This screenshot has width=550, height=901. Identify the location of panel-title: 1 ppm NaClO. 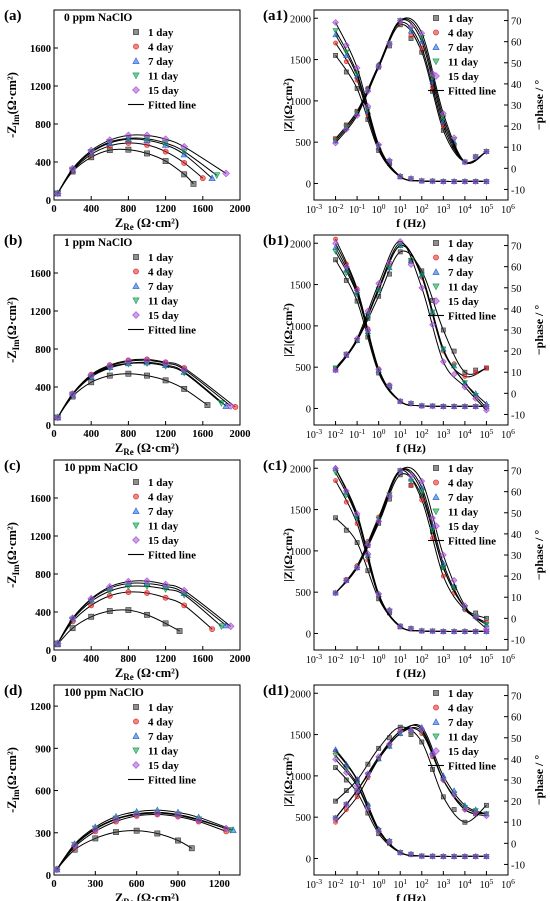
(98, 243).